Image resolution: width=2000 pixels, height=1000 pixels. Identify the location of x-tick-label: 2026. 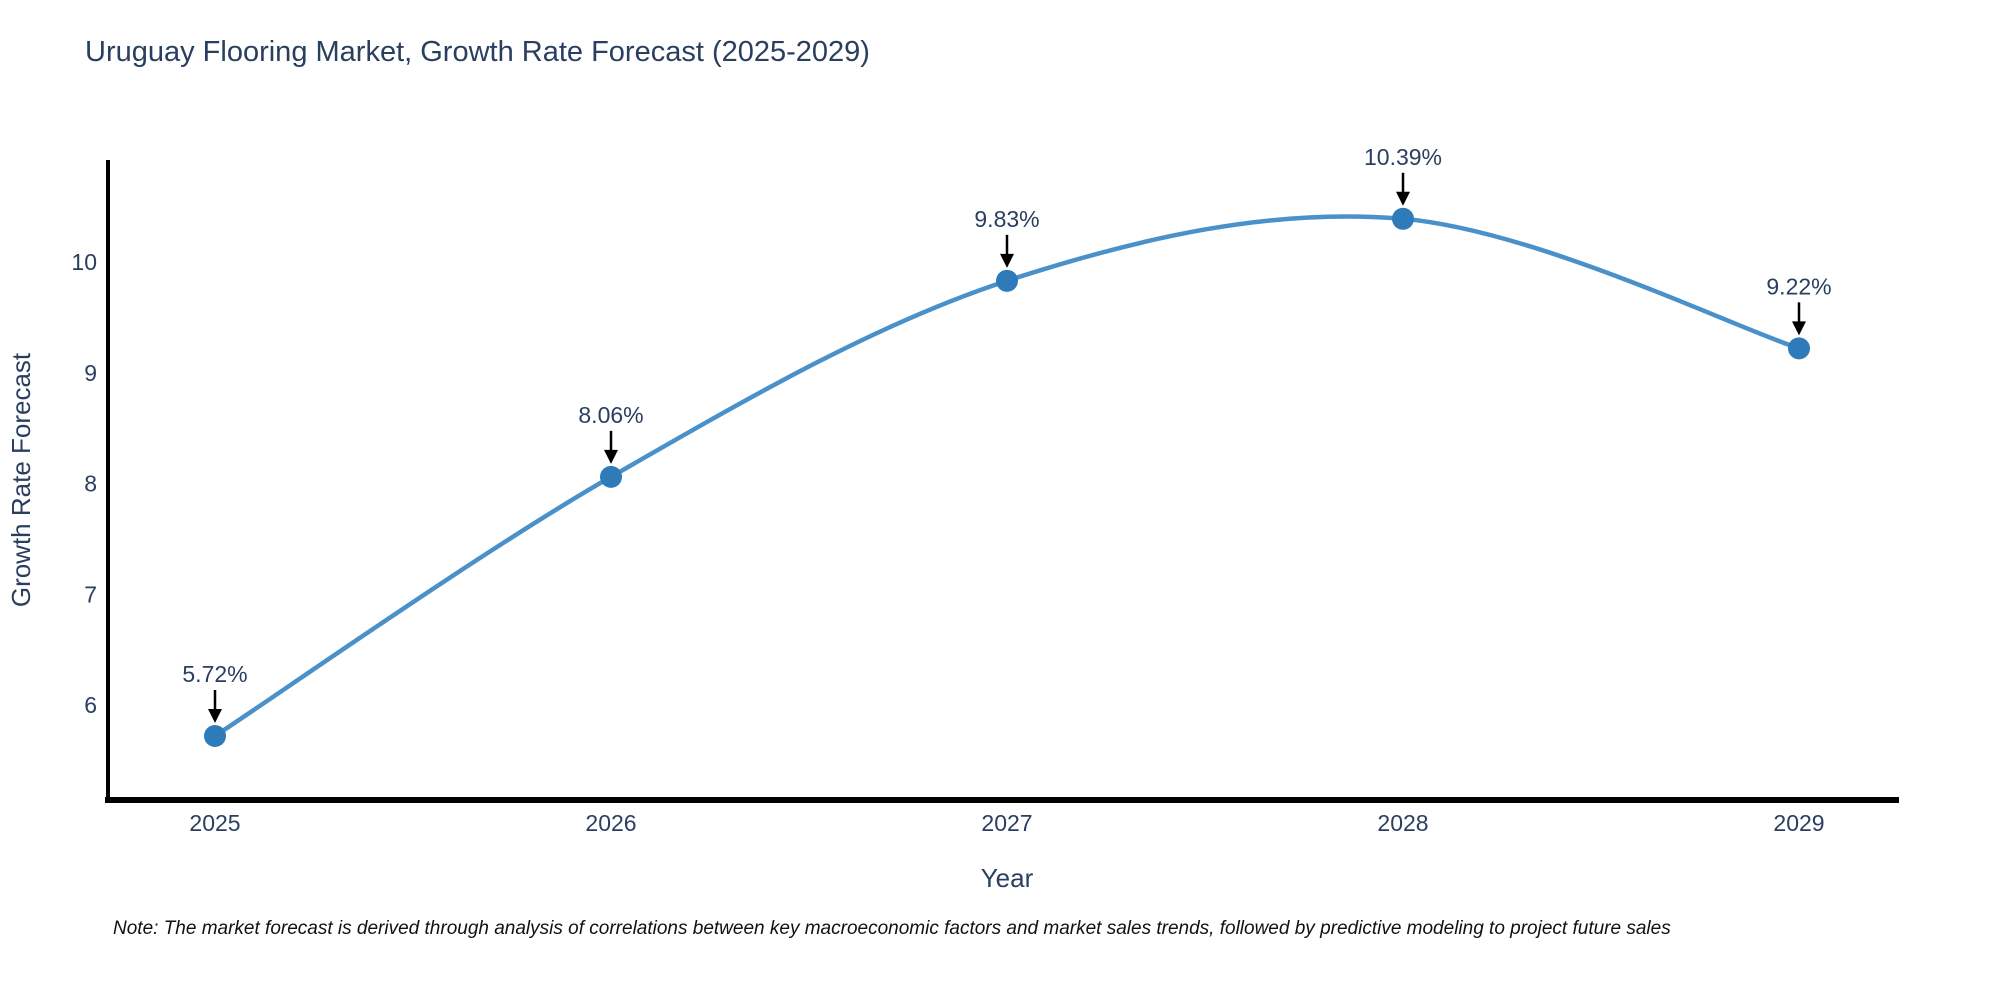
(610, 823).